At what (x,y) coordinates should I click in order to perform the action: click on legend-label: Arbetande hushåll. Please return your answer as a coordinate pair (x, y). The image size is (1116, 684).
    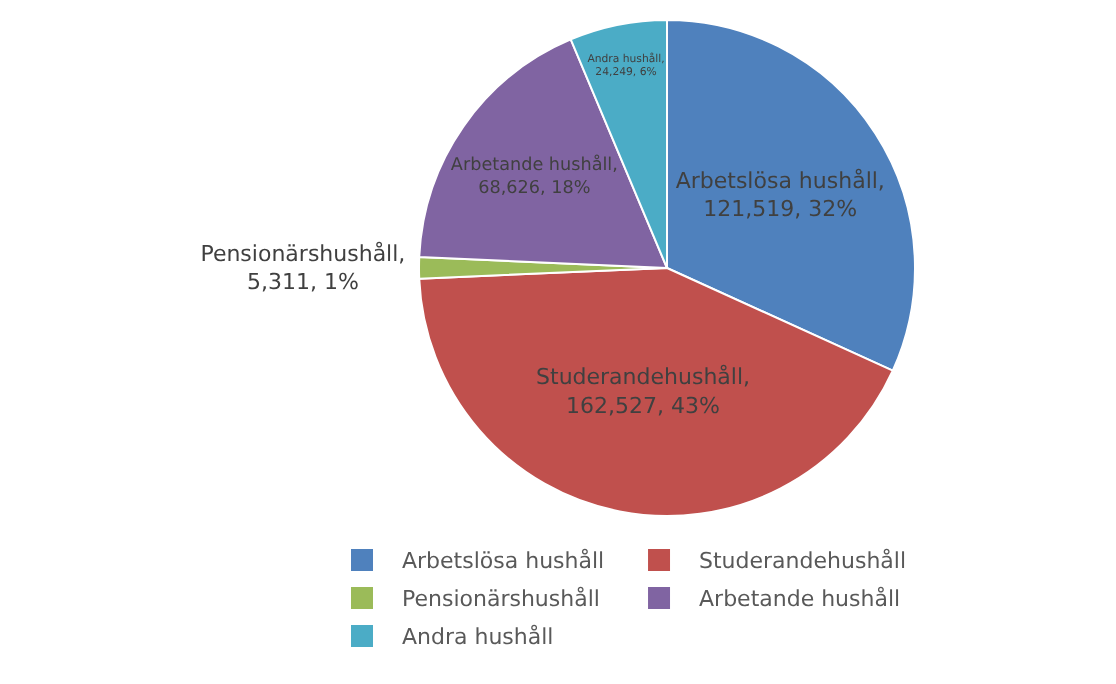
    Looking at the image, I should click on (800, 599).